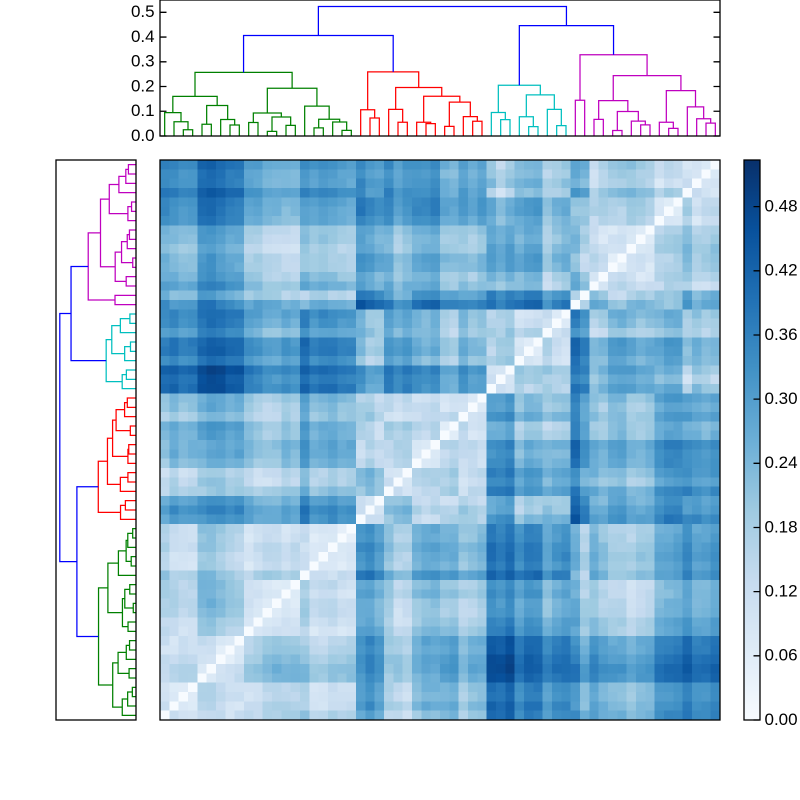  What do you see at coordinates (781, 591) in the screenshot?
I see `svg-text: 0.12` at bounding box center [781, 591].